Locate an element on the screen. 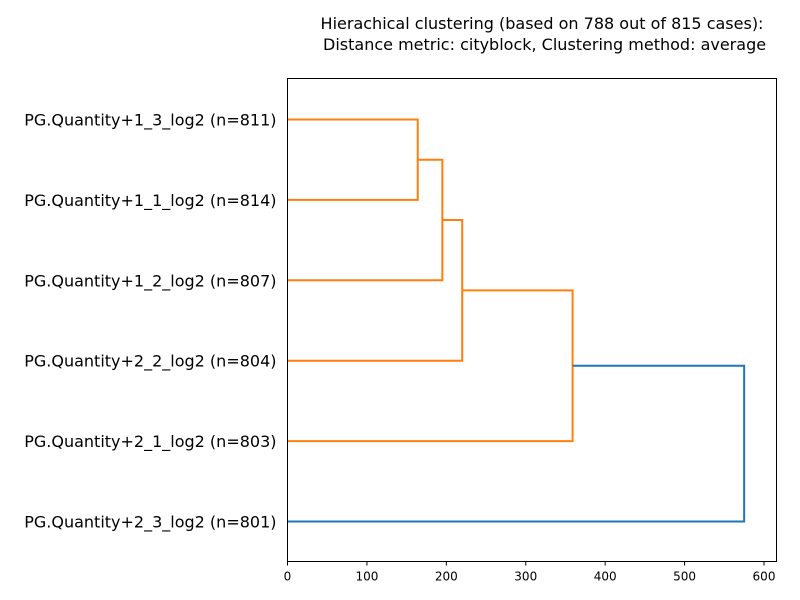 The width and height of the screenshot is (800, 600). x-tick-label: 100 is located at coordinates (366, 577).